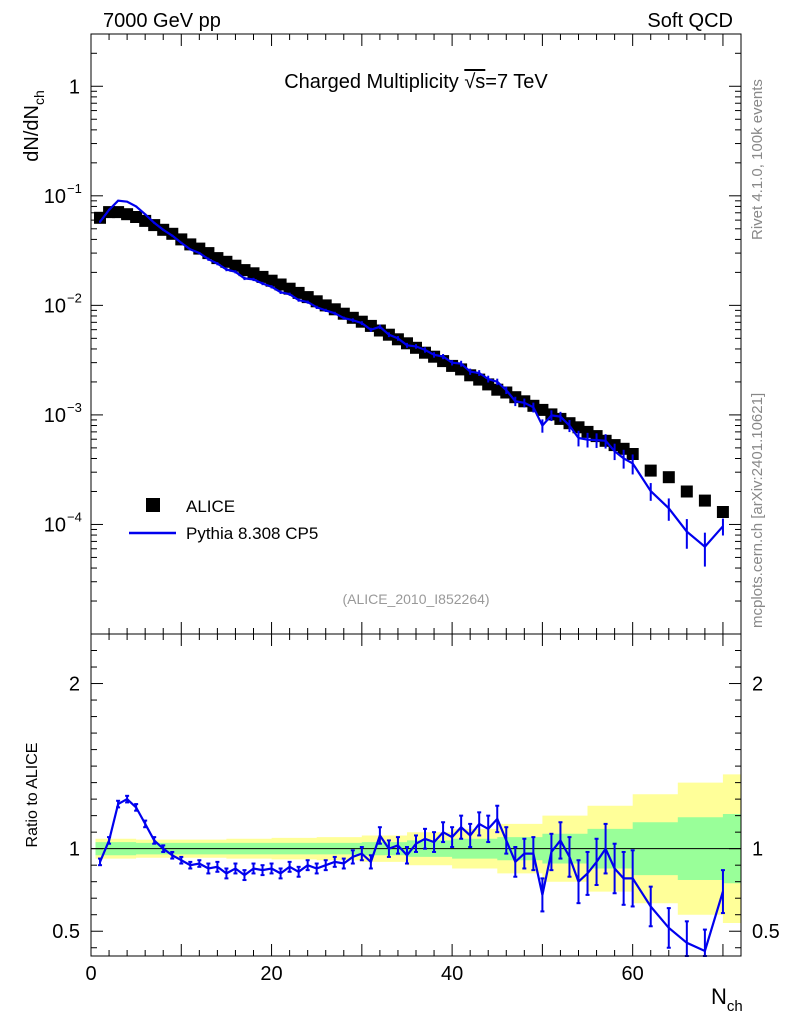  I want to click on legend-label-pythia: Pythia 8.308 CP5, so click(252, 533).